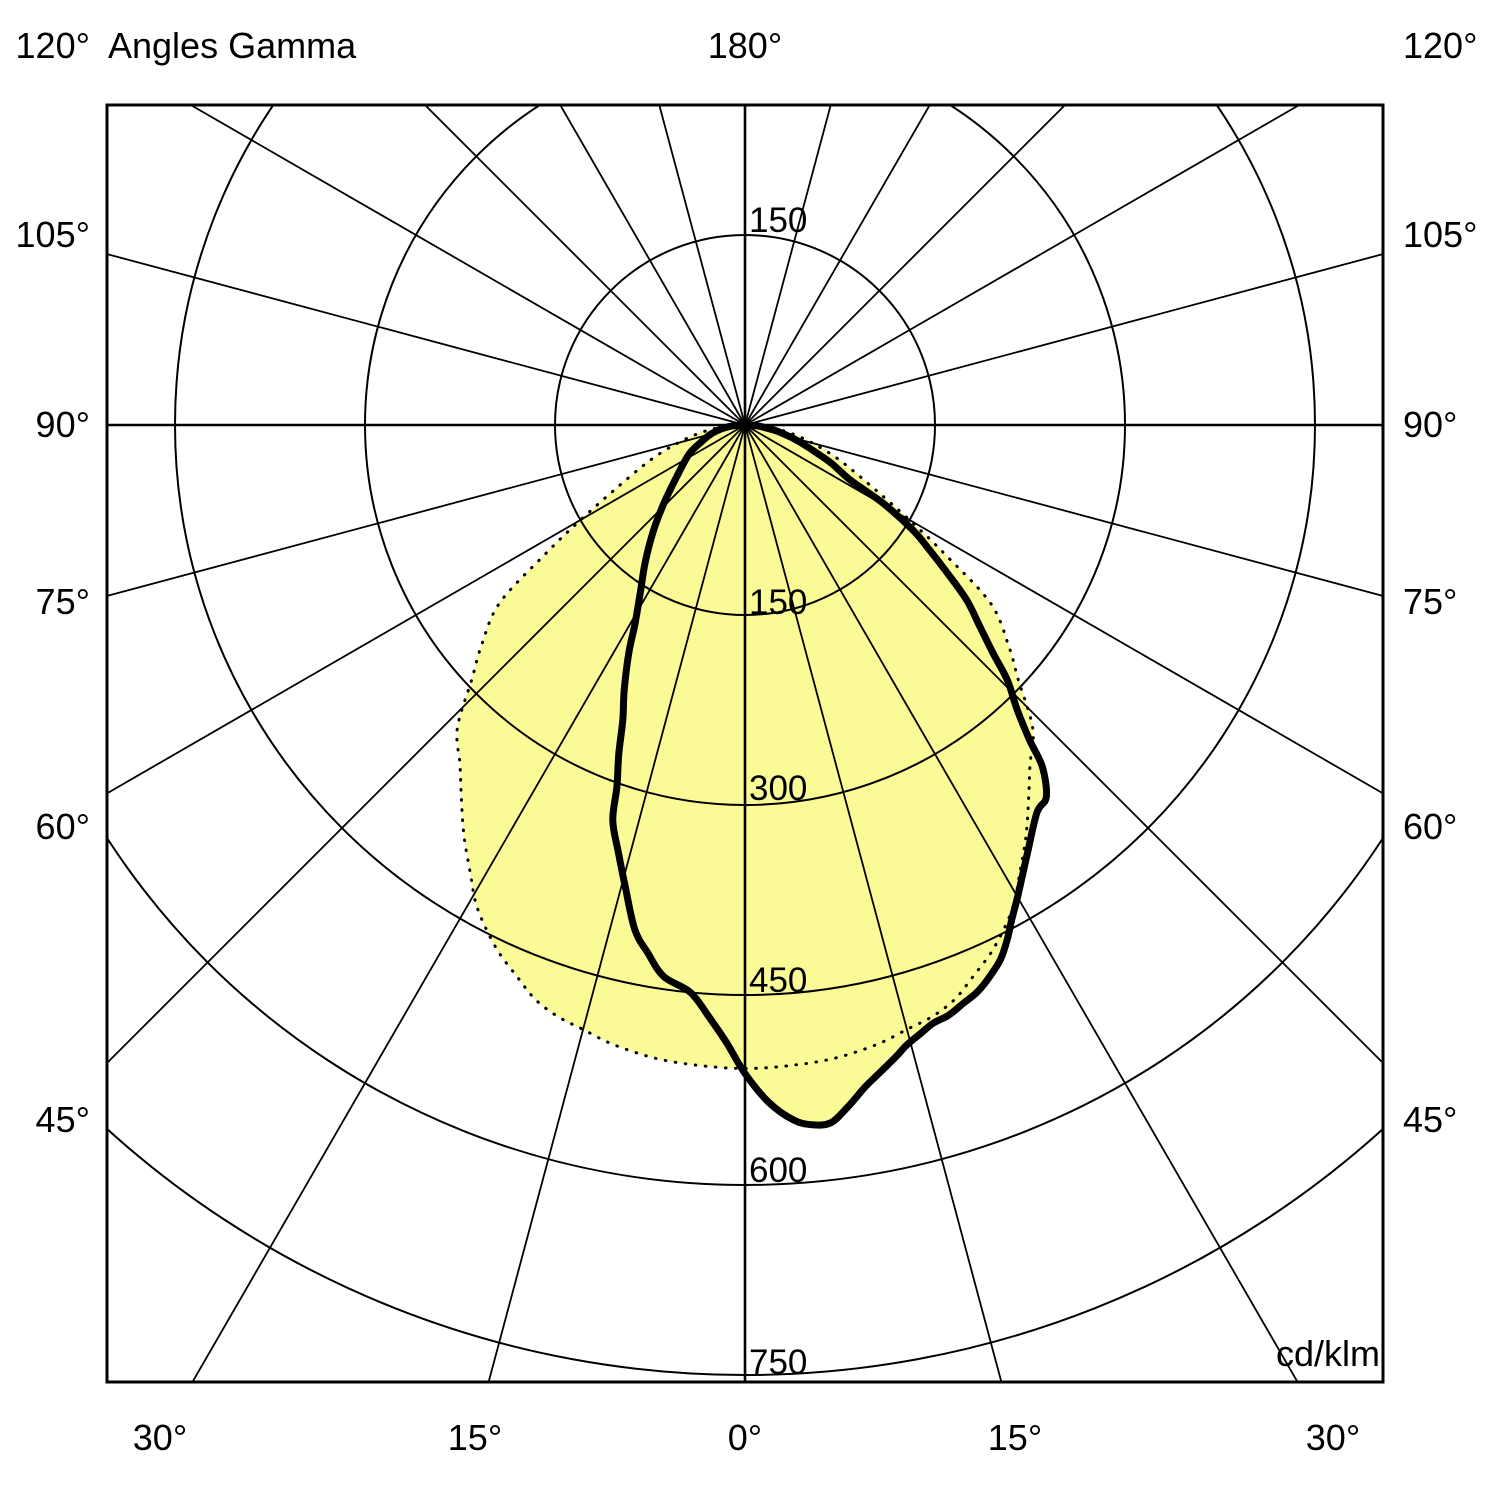 The image size is (1490, 1490). I want to click on gamma-angle-label-left-60: 60°, so click(62, 826).